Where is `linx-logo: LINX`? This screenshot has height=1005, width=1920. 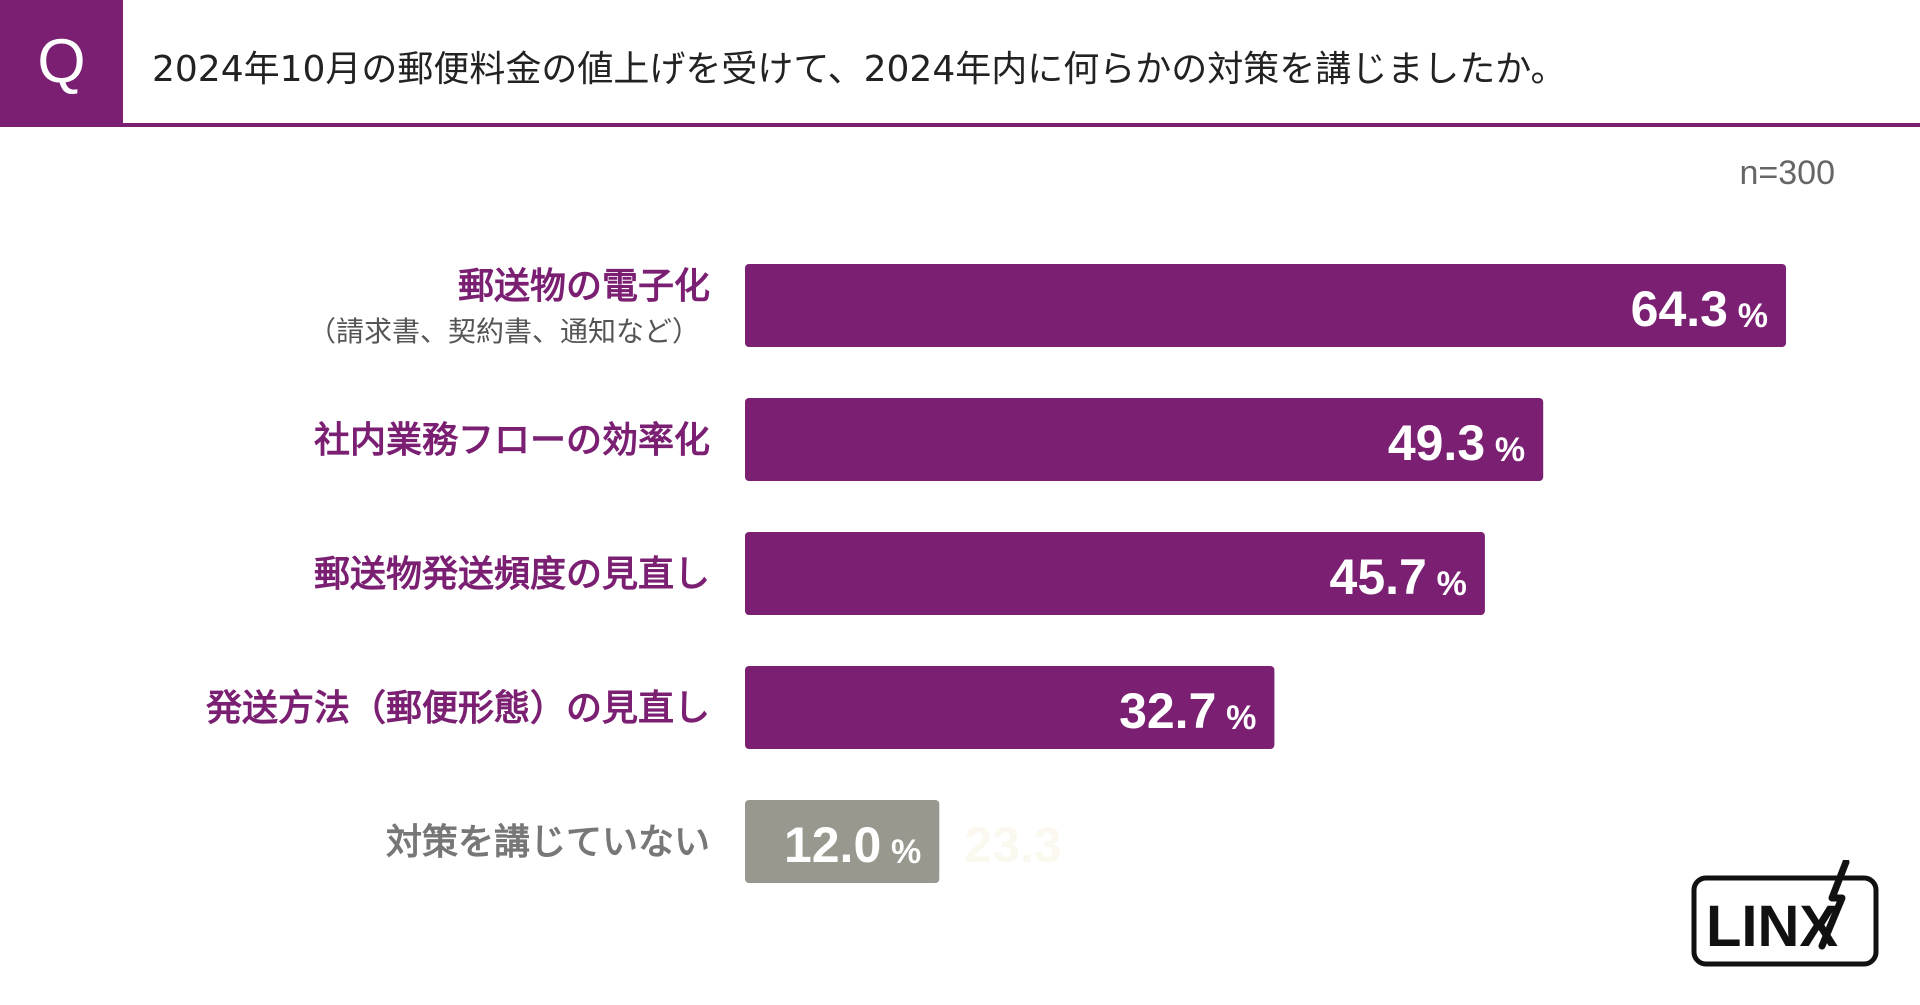 linx-logo: LINX is located at coordinates (1785, 913).